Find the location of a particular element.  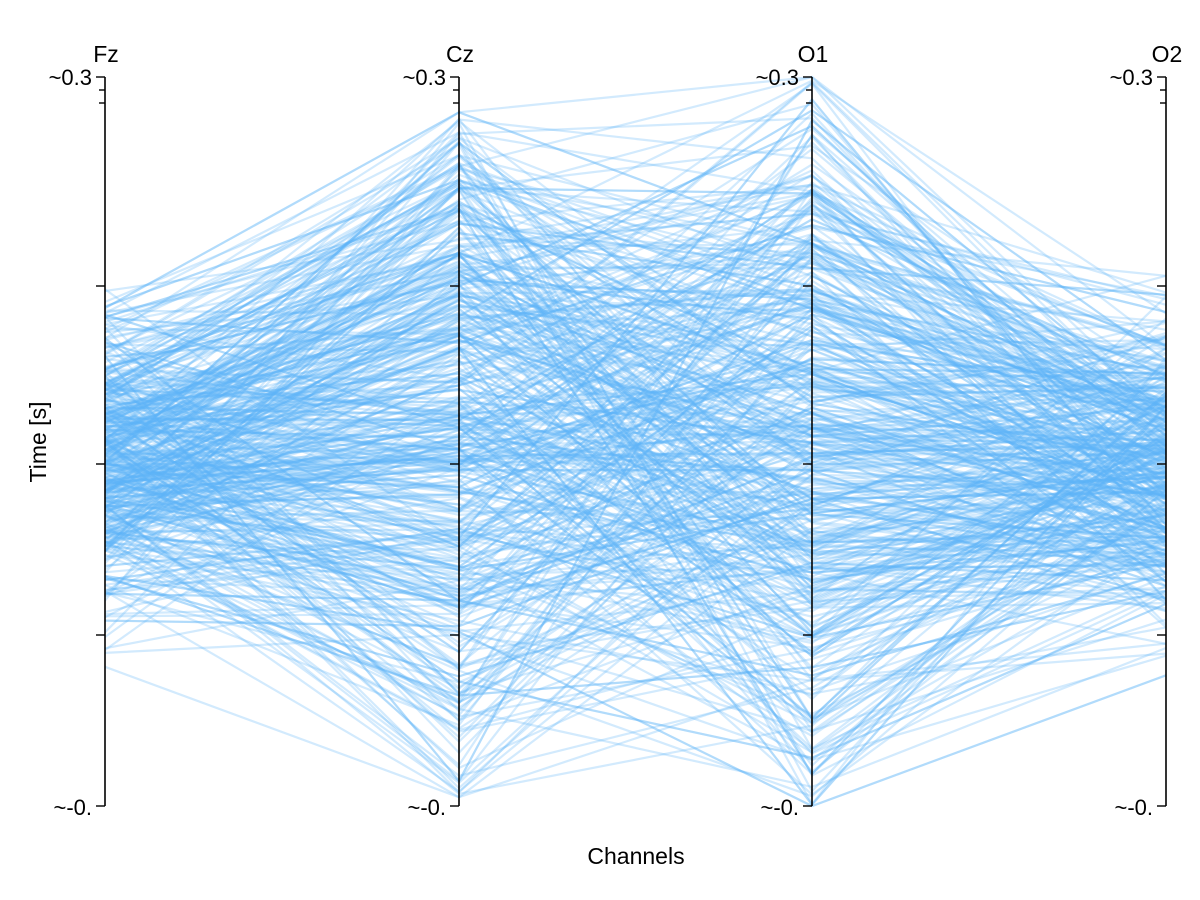

axis-top-label: ~0.3 is located at coordinates (777, 77).